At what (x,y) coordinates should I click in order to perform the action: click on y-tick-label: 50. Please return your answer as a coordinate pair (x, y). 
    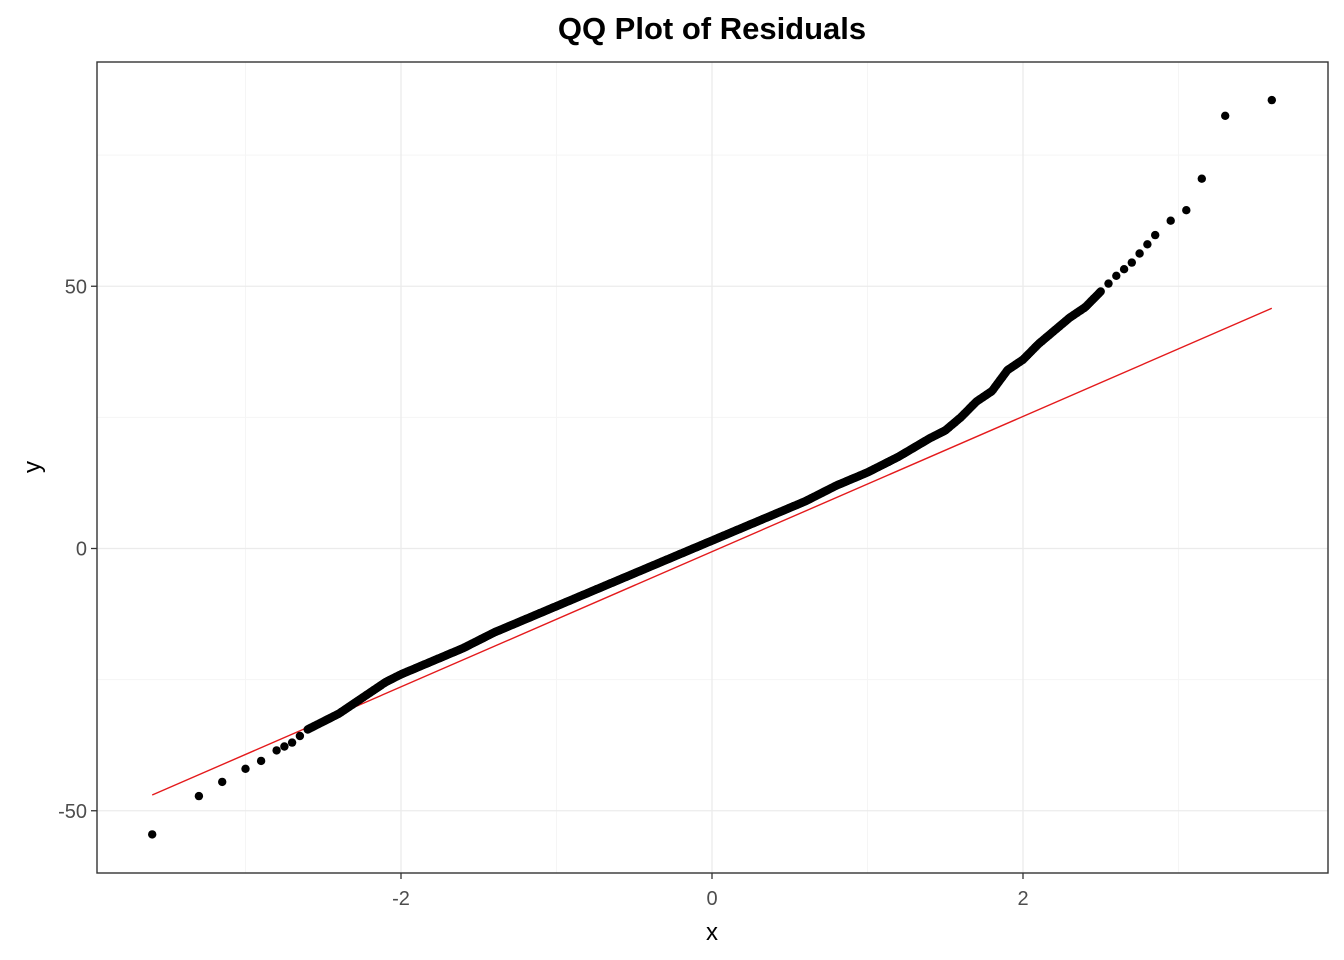
    Looking at the image, I should click on (76, 287).